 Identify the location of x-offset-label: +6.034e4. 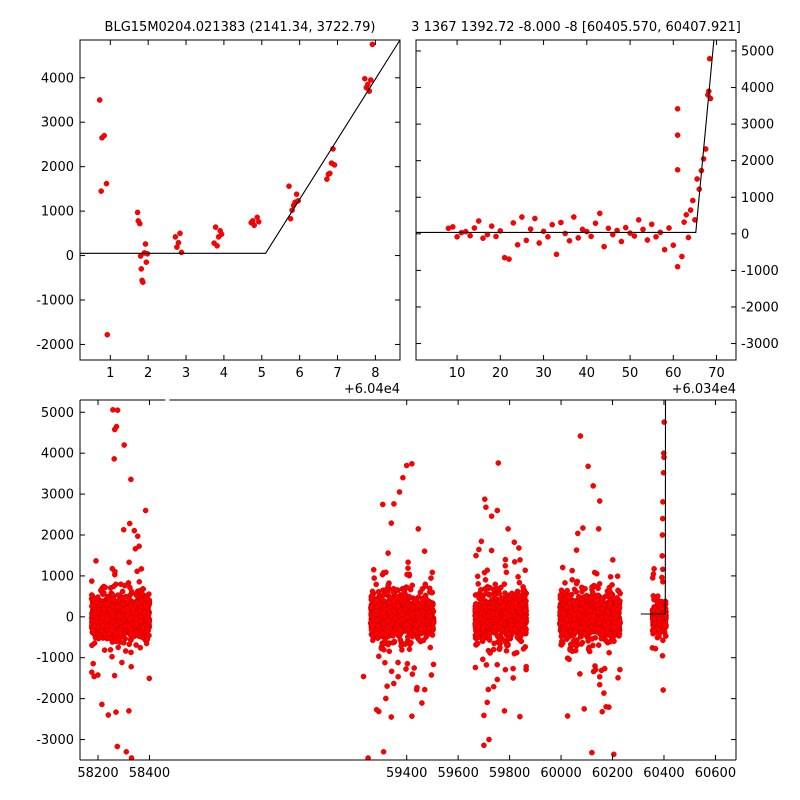
(704, 389).